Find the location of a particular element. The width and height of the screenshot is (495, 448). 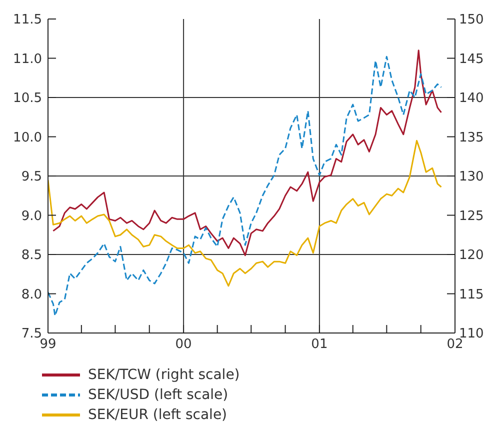

y2-tick-label: 145 is located at coordinates (471, 59).